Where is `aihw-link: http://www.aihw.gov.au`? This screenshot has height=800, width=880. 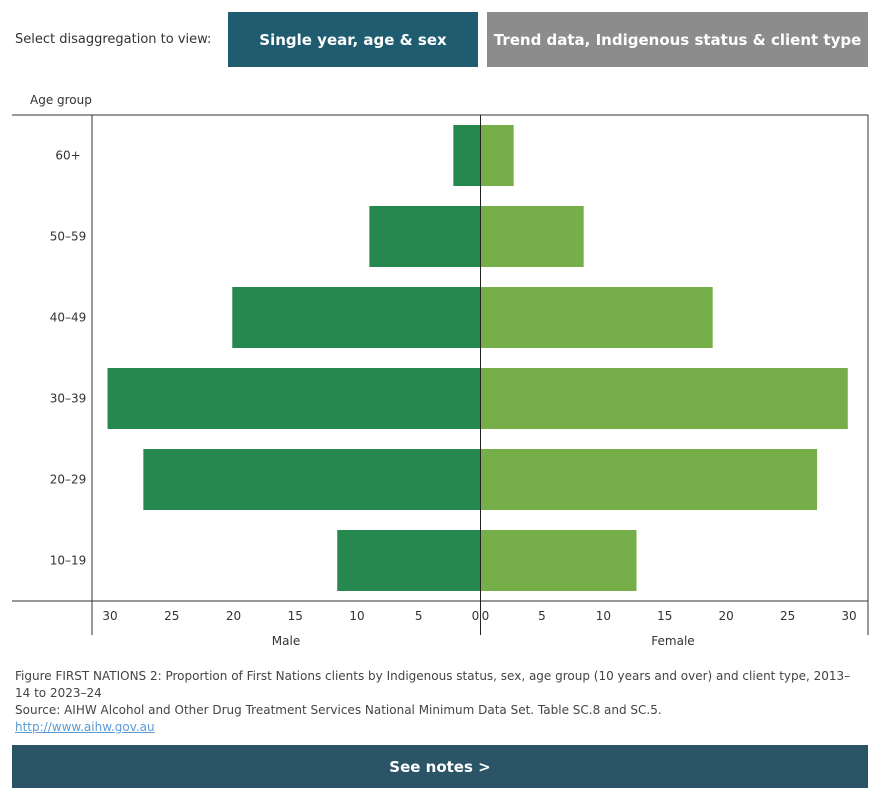
aihw-link: http://www.aihw.gov.au is located at coordinates (85, 727).